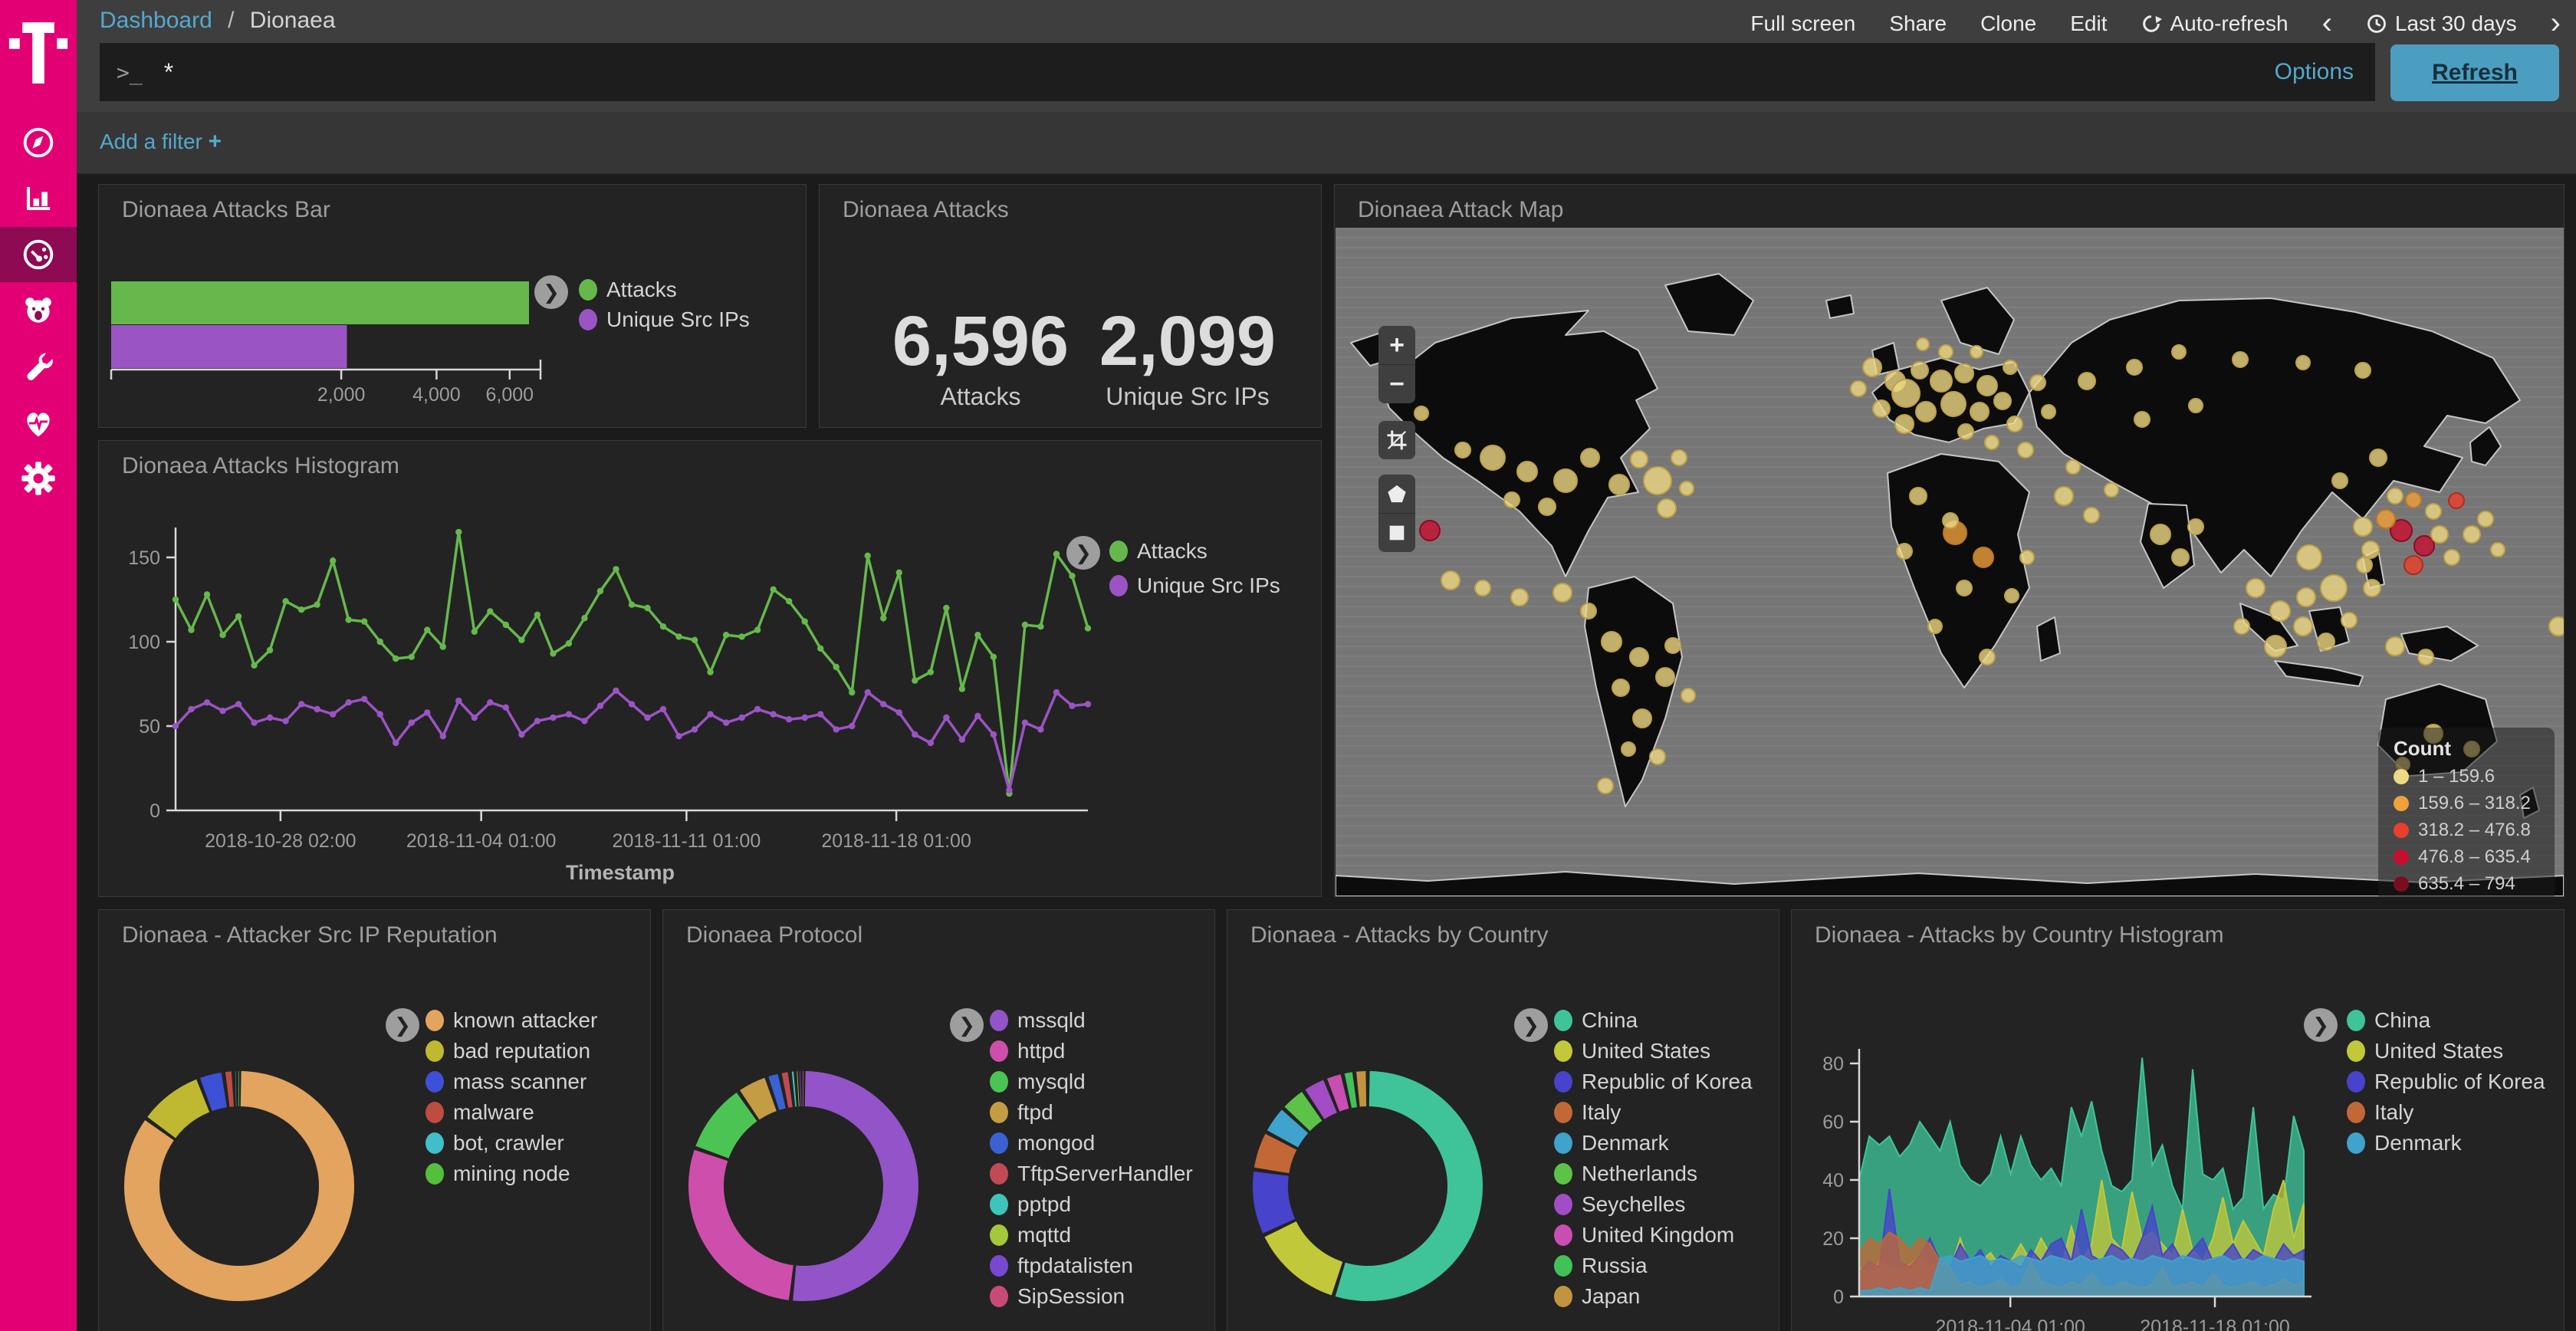 The image size is (2576, 1331). I want to click on map-fit-control, so click(1396, 440).